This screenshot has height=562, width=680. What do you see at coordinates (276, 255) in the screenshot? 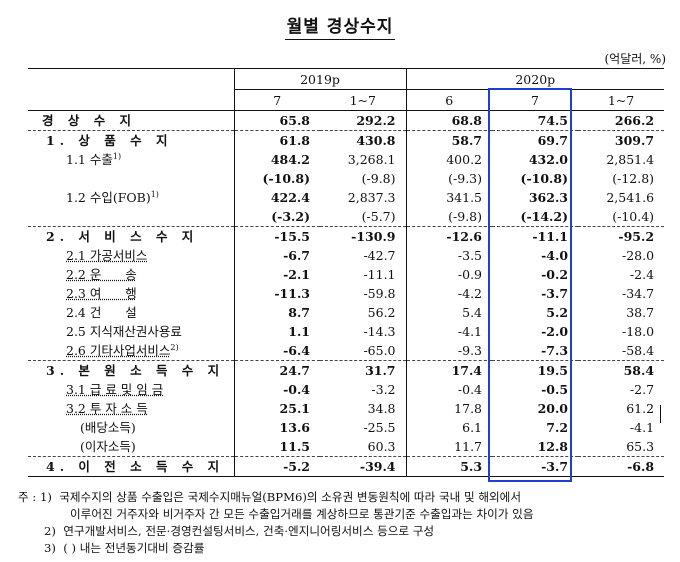
I see `cell-value: -6.7` at bounding box center [276, 255].